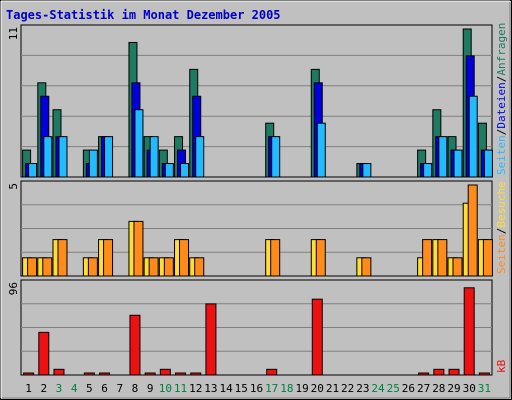 The height and width of the screenshot is (400, 512). I want to click on right-label-visits: Seiten/Besuche, so click(501, 227).